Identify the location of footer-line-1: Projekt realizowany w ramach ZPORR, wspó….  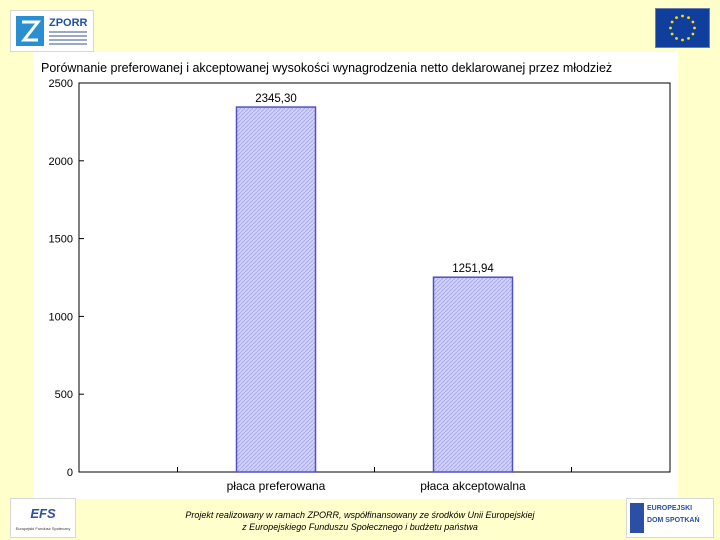
(360, 515).